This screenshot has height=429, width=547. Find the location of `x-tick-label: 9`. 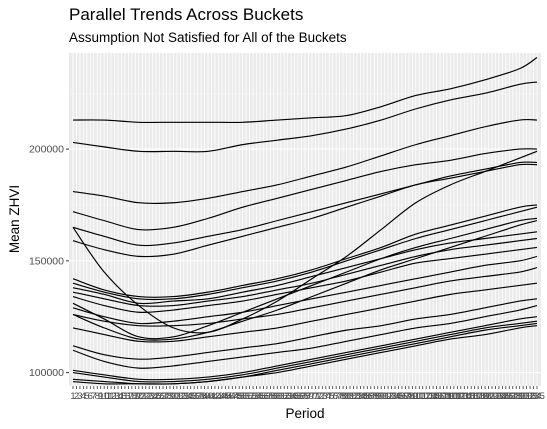

x-tick-label: 9 is located at coordinates (100, 396).